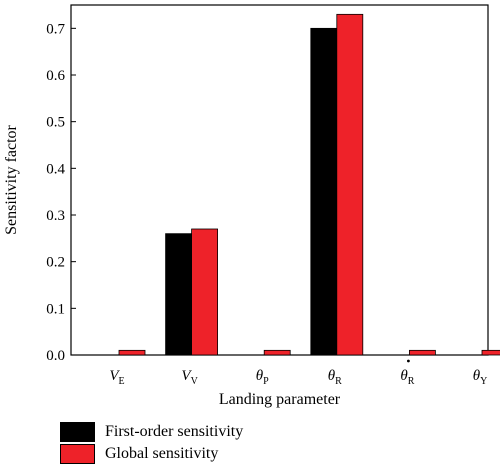 This screenshot has width=500, height=468. I want to click on y-tick-label: 0.0, so click(55, 356).